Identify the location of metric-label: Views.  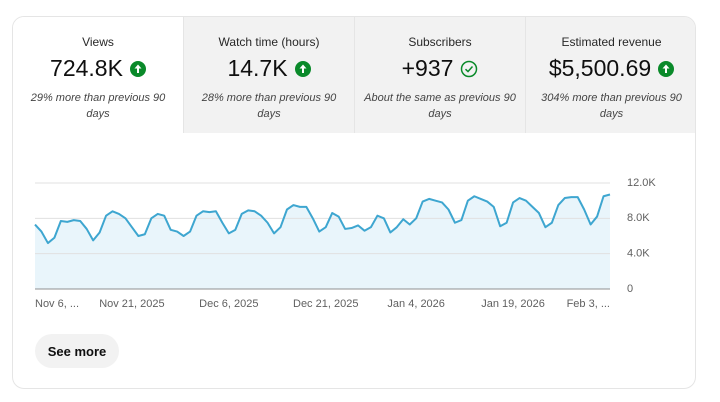
(98, 42).